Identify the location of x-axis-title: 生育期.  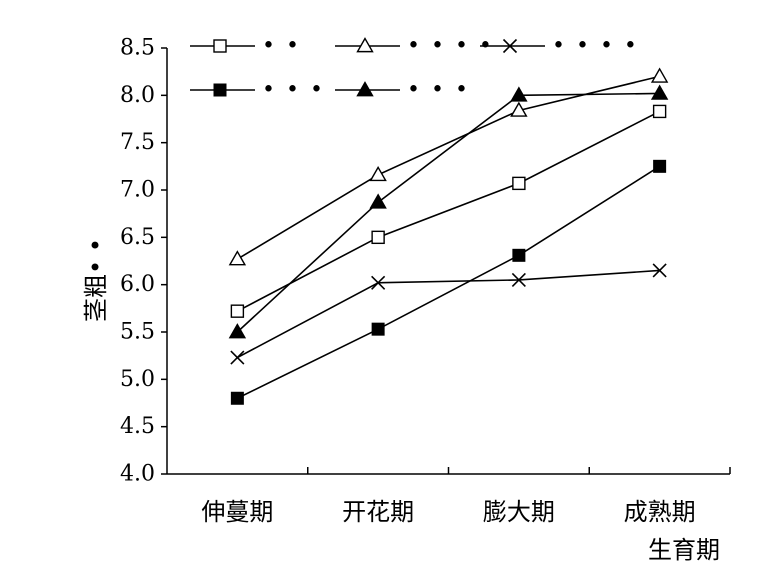
(684, 550).